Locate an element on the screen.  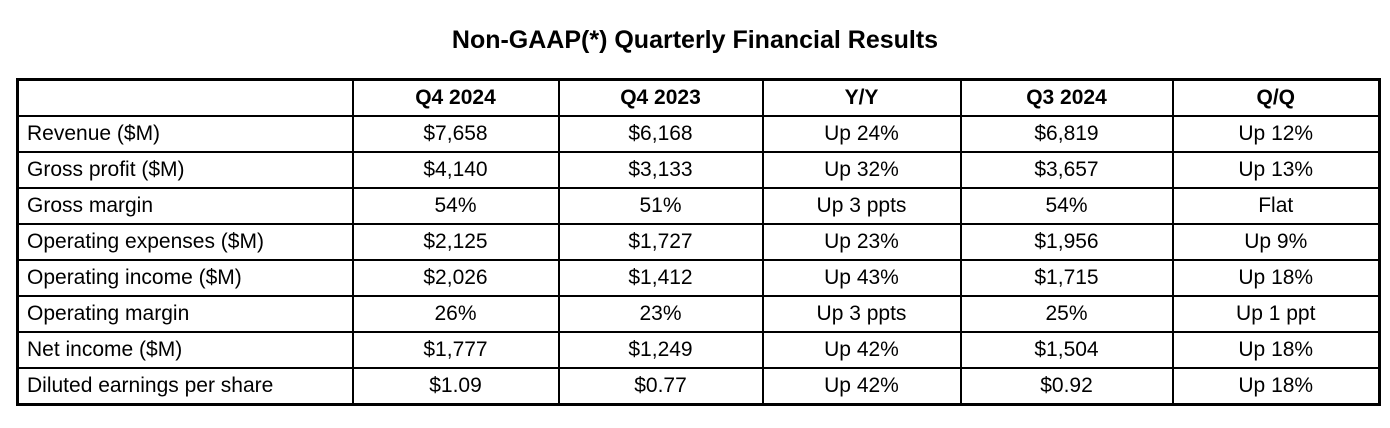
cell-q4-2024: $7,658 is located at coordinates (455, 134).